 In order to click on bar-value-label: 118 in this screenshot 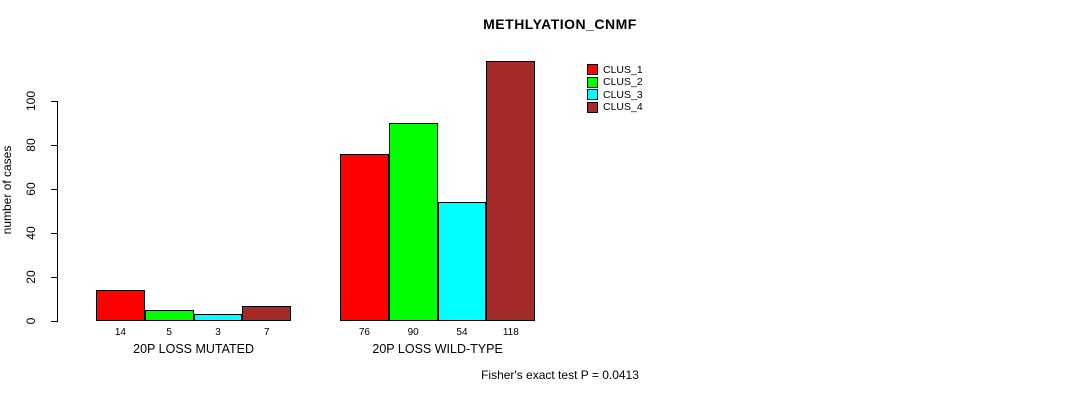, I will do `click(510, 332)`.